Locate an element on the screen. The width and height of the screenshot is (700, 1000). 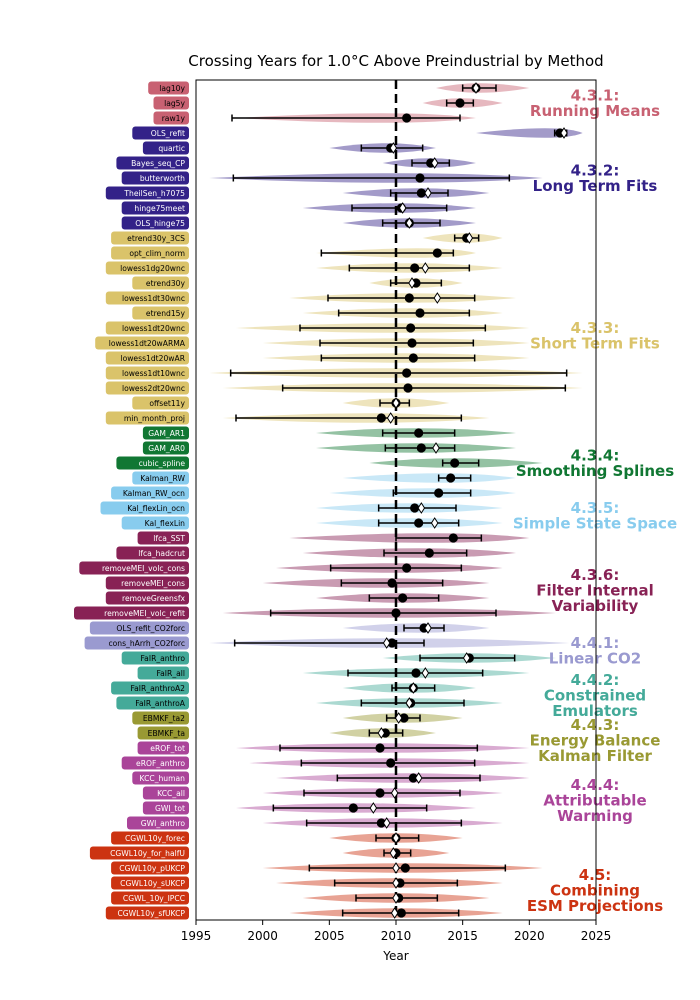
median-marker-hinge75meet is located at coordinates (402, 208).